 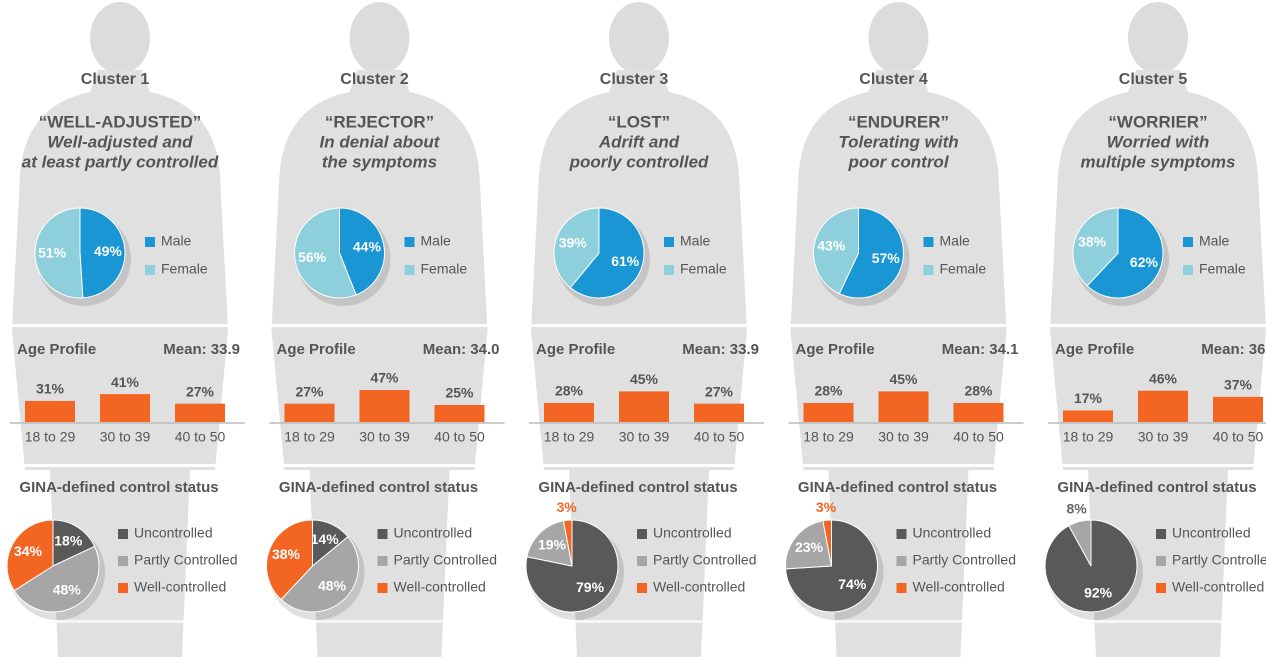 What do you see at coordinates (639, 161) in the screenshot?
I see `cluster-description: poorly controlled` at bounding box center [639, 161].